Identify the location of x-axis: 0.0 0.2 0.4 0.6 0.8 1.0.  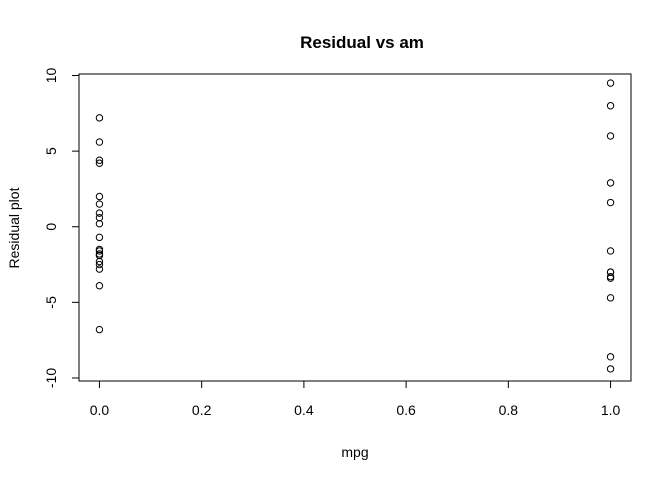
(355, 399).